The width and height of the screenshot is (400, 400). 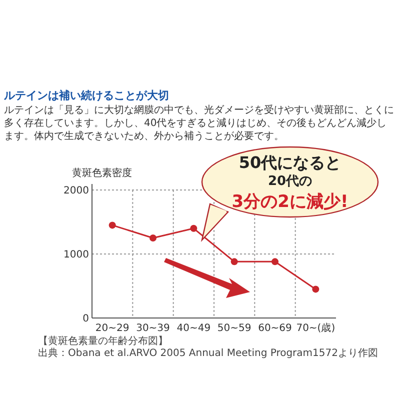 What do you see at coordinates (193, 328) in the screenshot?
I see `x-tick-label: 40~49` at bounding box center [193, 328].